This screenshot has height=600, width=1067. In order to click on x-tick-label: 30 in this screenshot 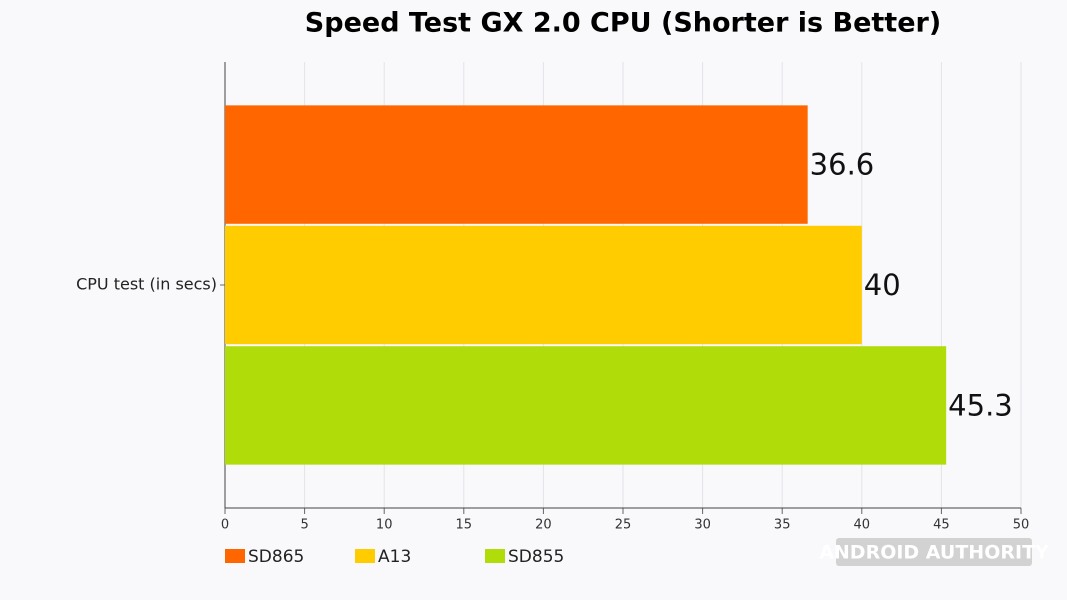, I will do `click(702, 525)`.